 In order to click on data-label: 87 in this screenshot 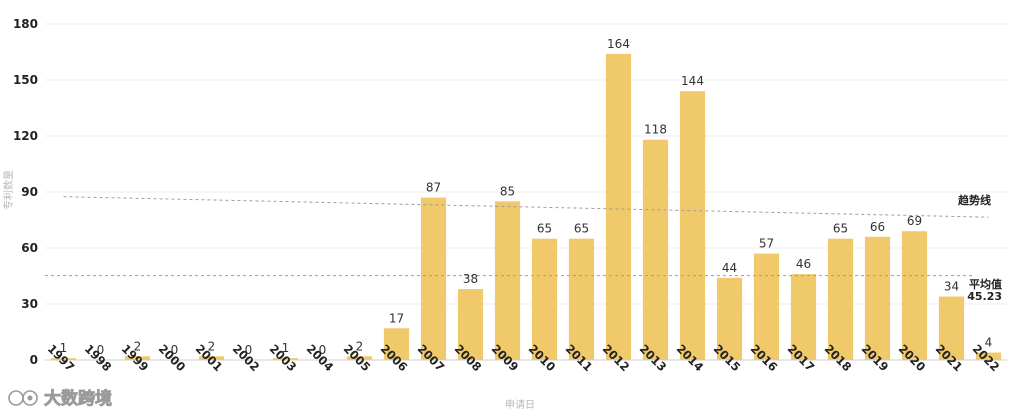, I will do `click(433, 188)`.